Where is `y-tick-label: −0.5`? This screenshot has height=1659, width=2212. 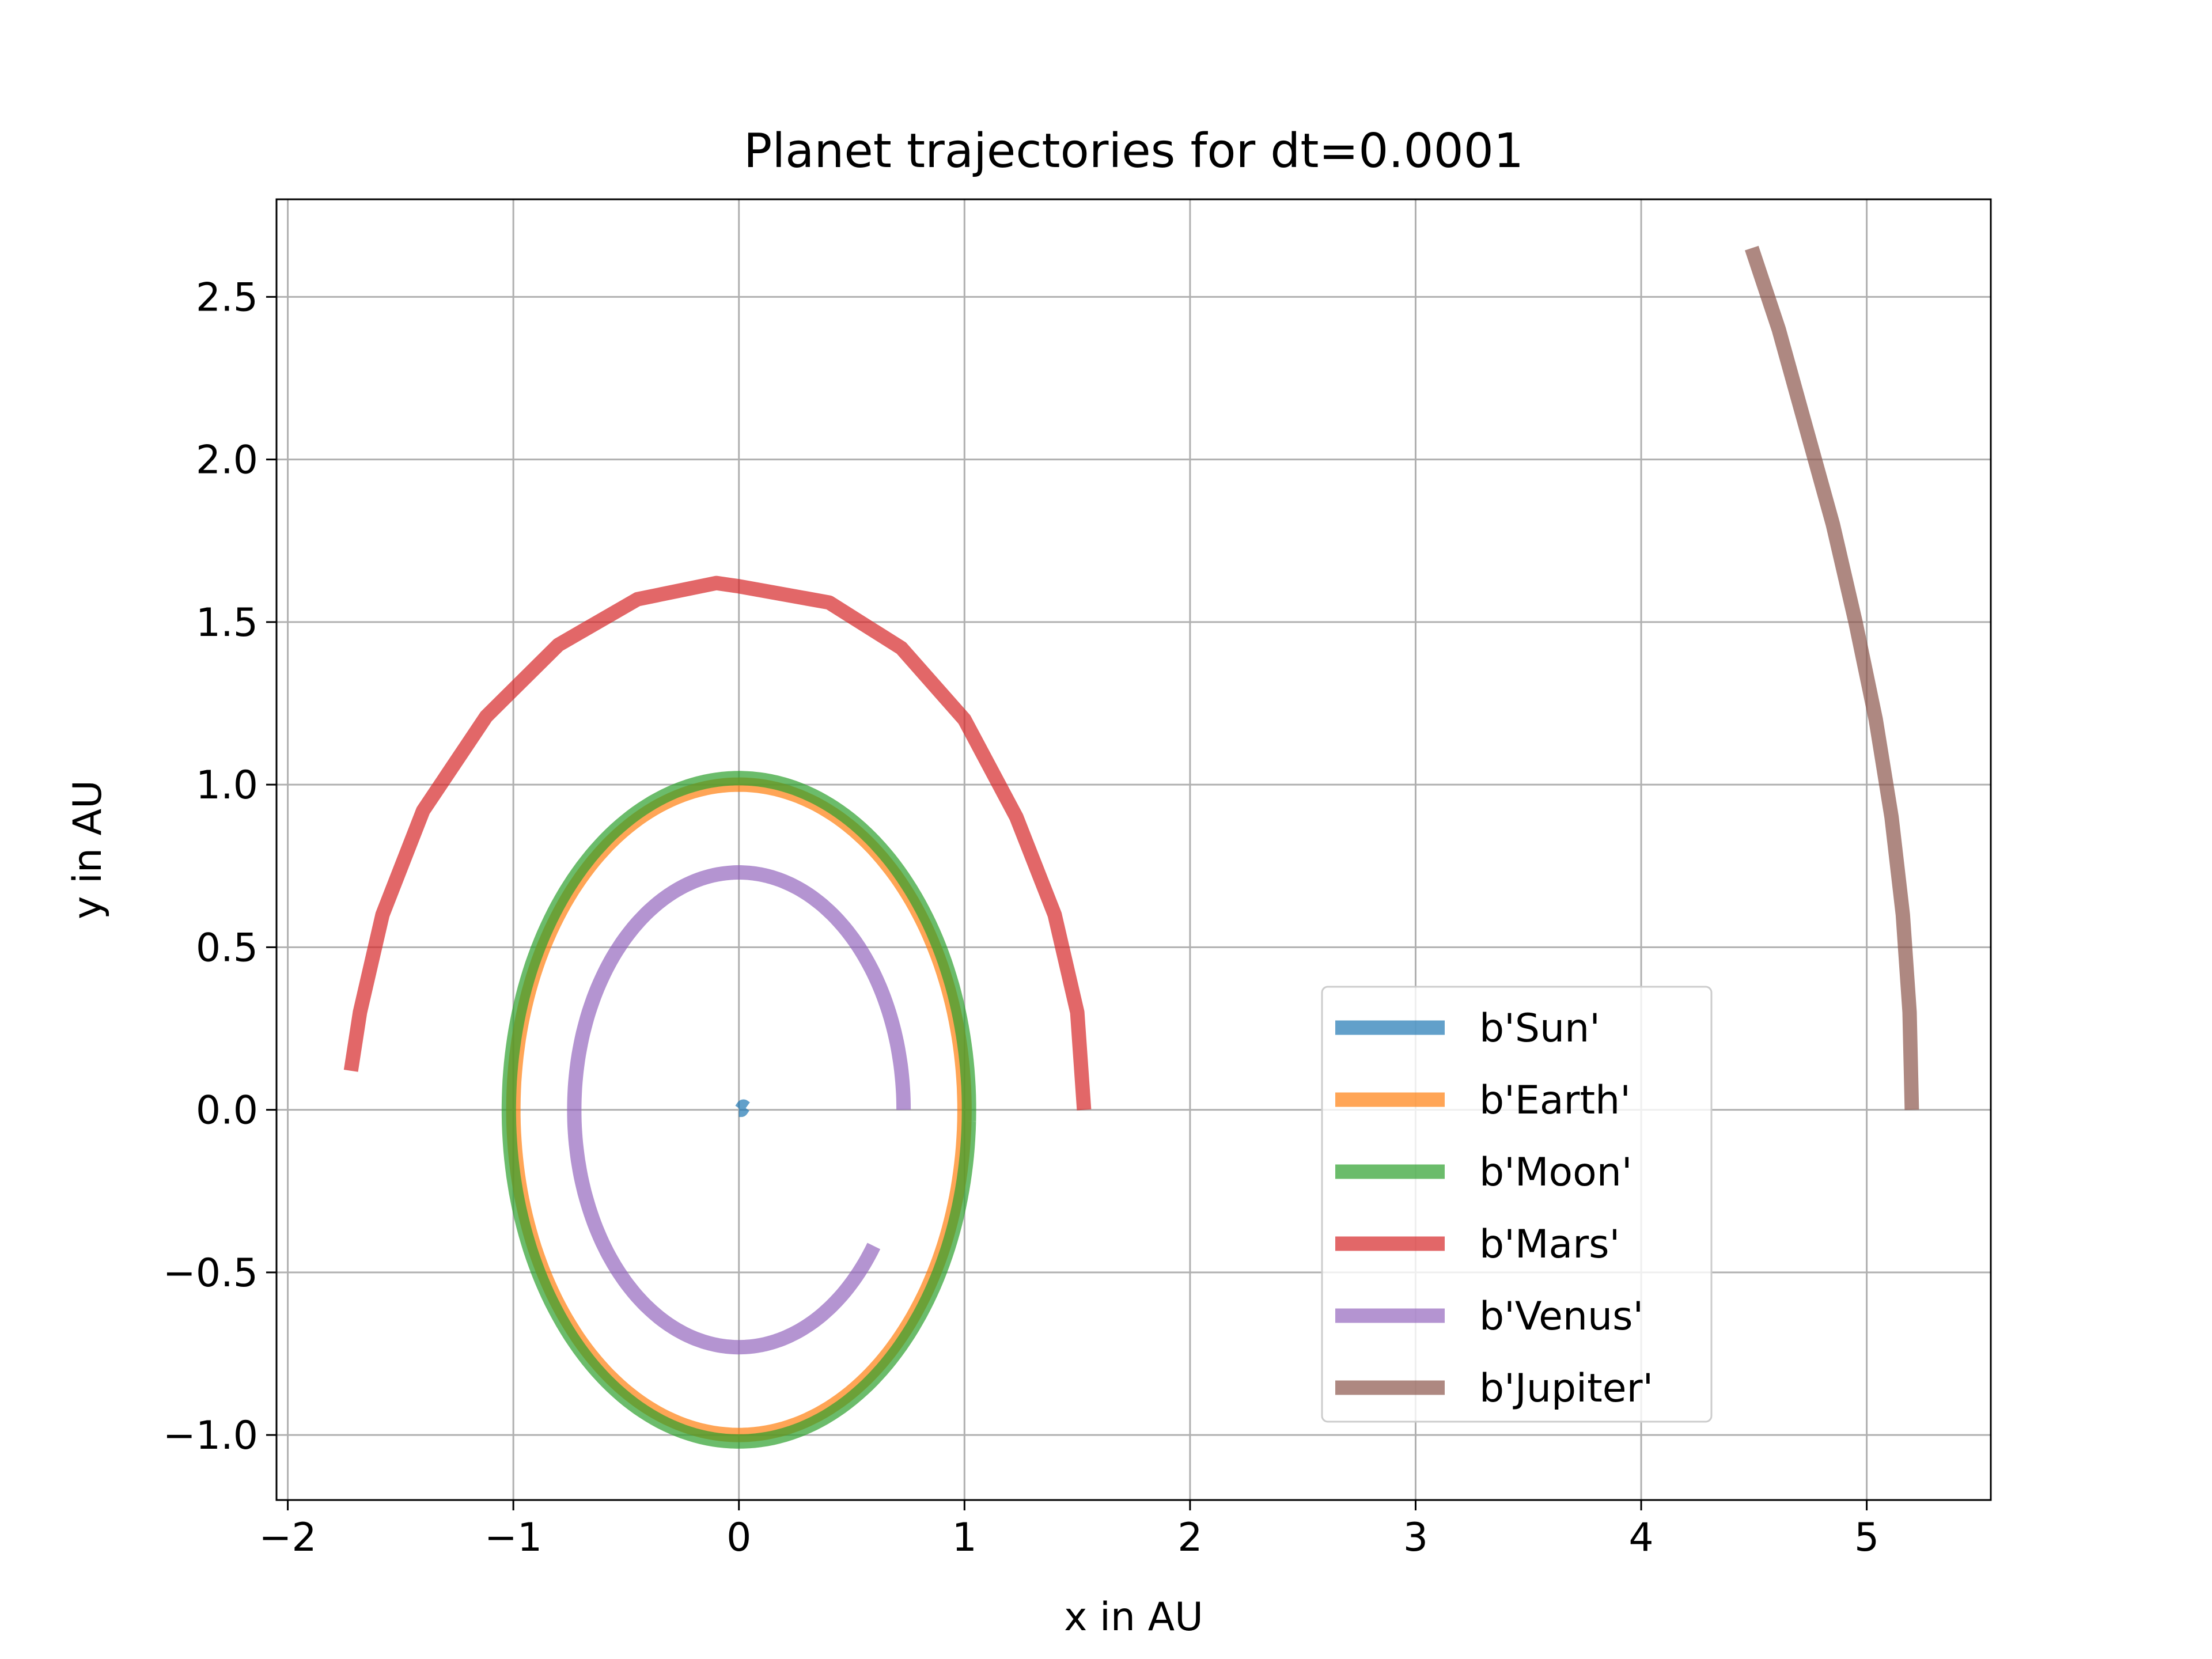 y-tick-label: −0.5 is located at coordinates (210, 1273).